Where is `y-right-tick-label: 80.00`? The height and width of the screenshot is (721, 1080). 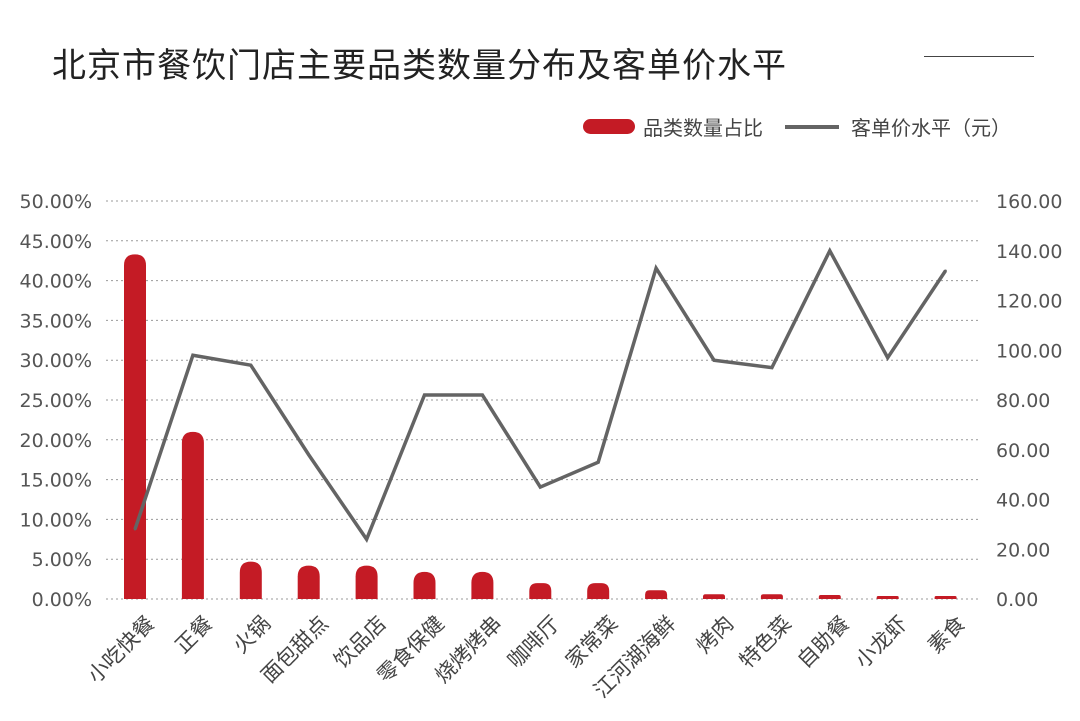 y-right-tick-label: 80.00 is located at coordinates (1023, 401).